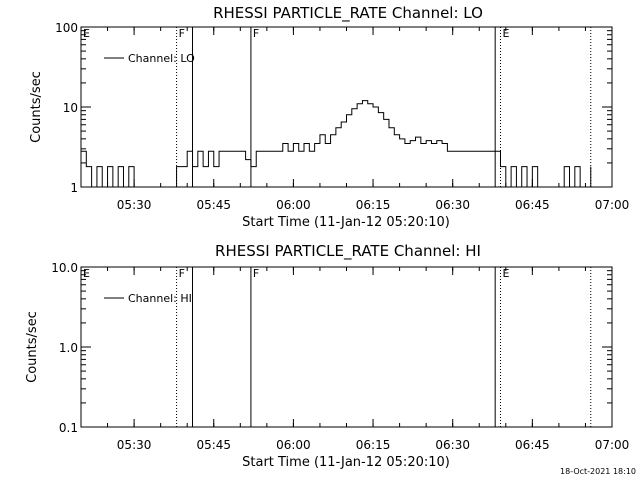 The height and width of the screenshot is (480, 640). I want to click on footer-timestamp: 18-Oct-2021 18:10, so click(598, 471).